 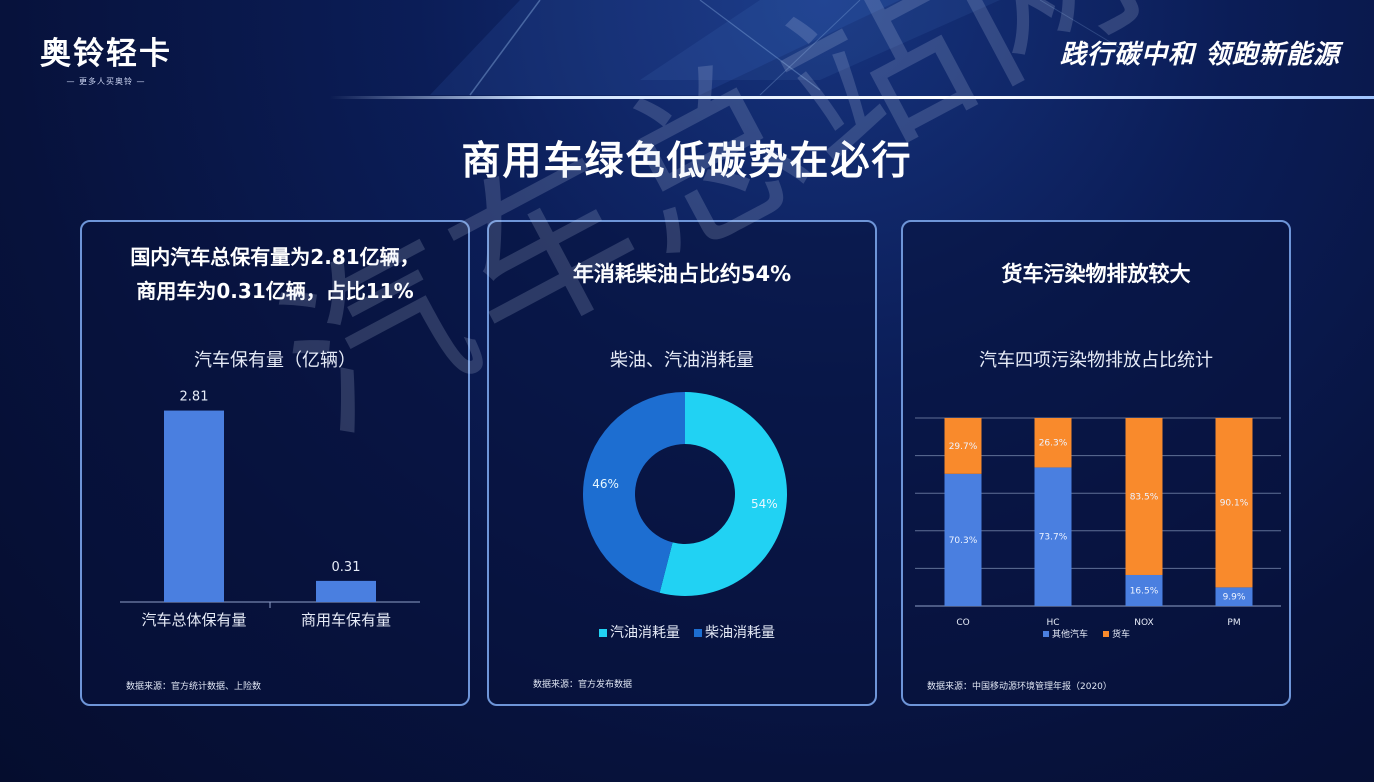 I want to click on segment-label: 70.3%, so click(x=963, y=541).